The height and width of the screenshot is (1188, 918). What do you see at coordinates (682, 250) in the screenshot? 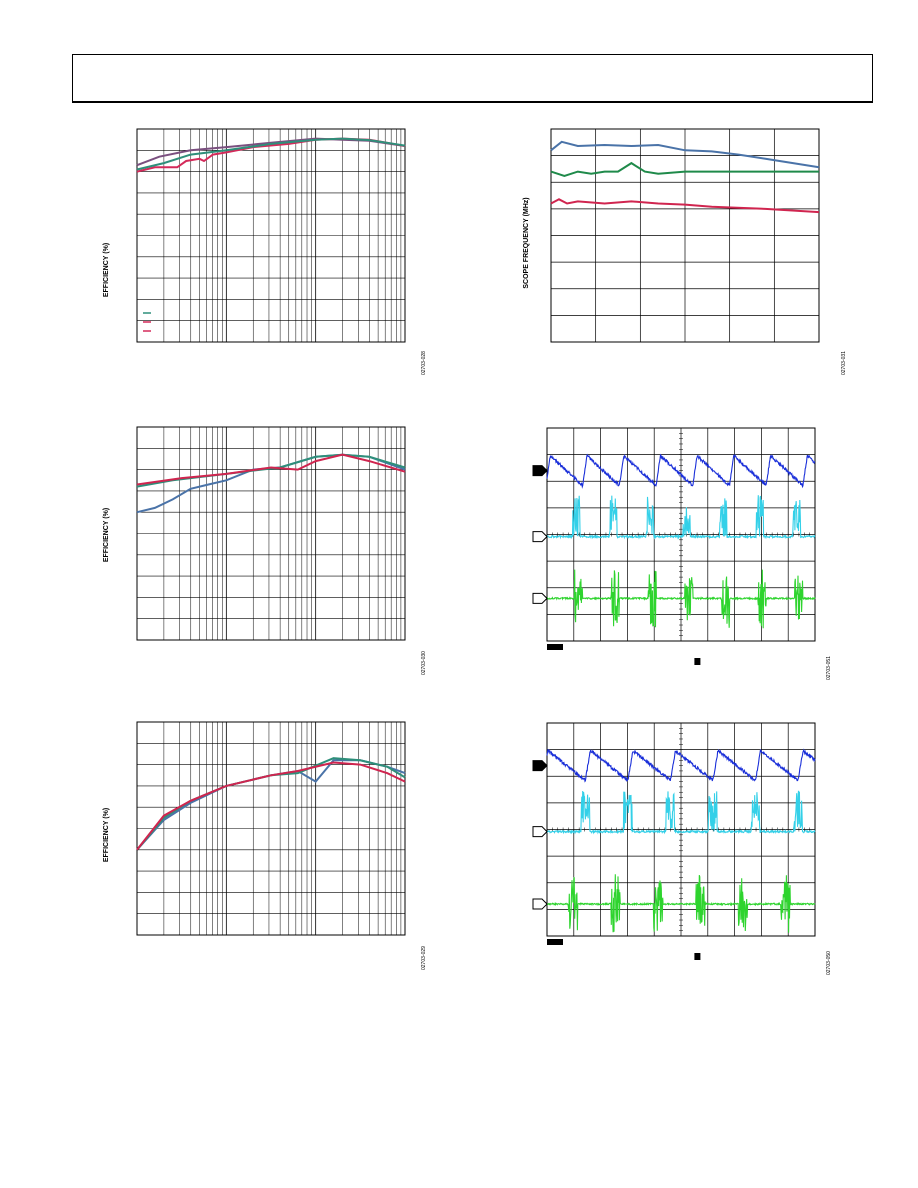
I see `scope-frequency-chart: SCOPE FREQUENCY (MHz) 02703-031` at bounding box center [682, 250].